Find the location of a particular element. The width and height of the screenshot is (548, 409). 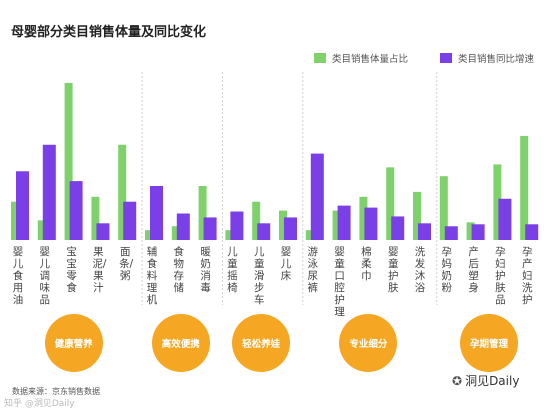

category-label: 洗发沐浴 is located at coordinates (420, 270).